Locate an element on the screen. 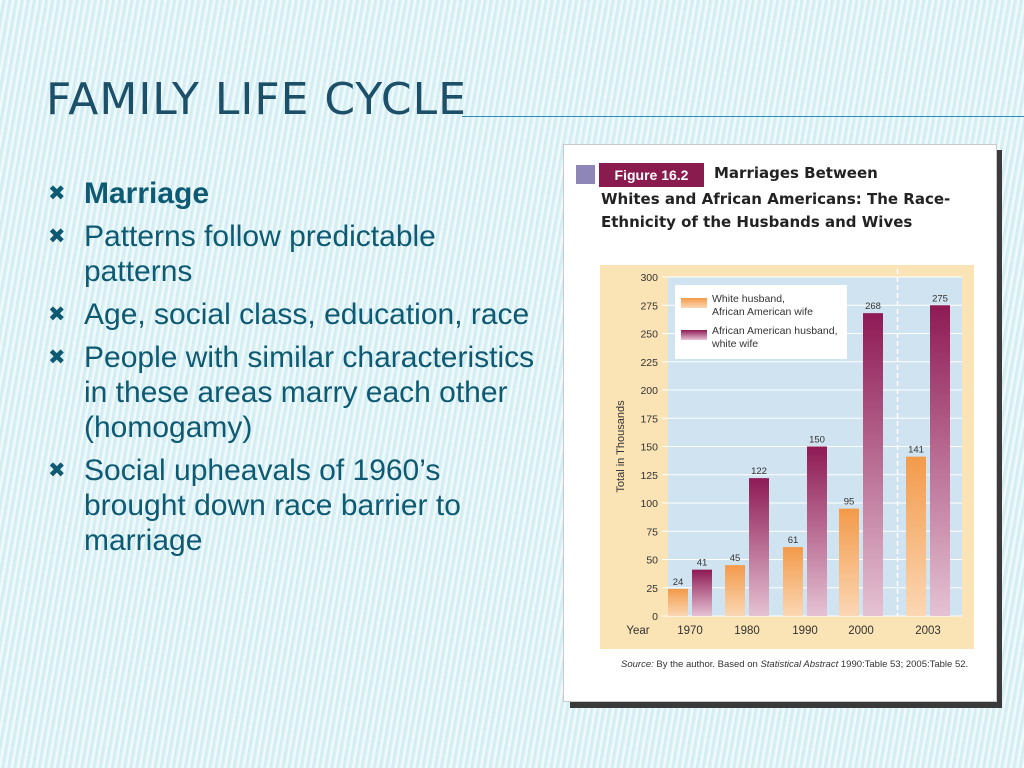 The width and height of the screenshot is (1024, 768). legend-label: African American husband, is located at coordinates (775, 331).